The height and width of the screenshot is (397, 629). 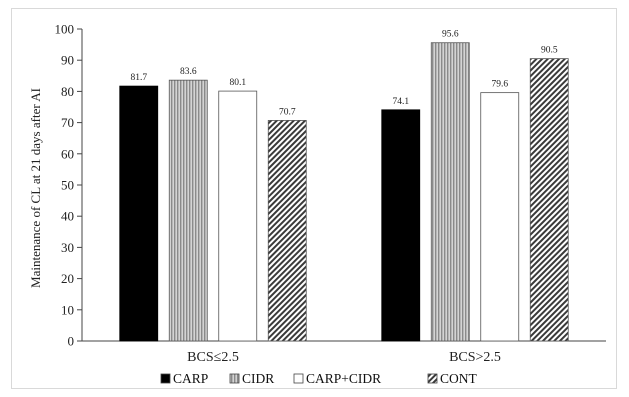 I want to click on legend-label: CONT, so click(x=459, y=378).